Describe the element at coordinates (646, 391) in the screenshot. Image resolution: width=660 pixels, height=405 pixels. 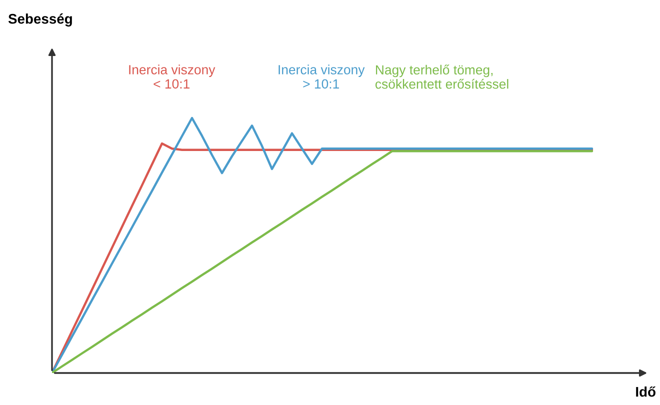
I see `x-axis-title: Idő` at that location.